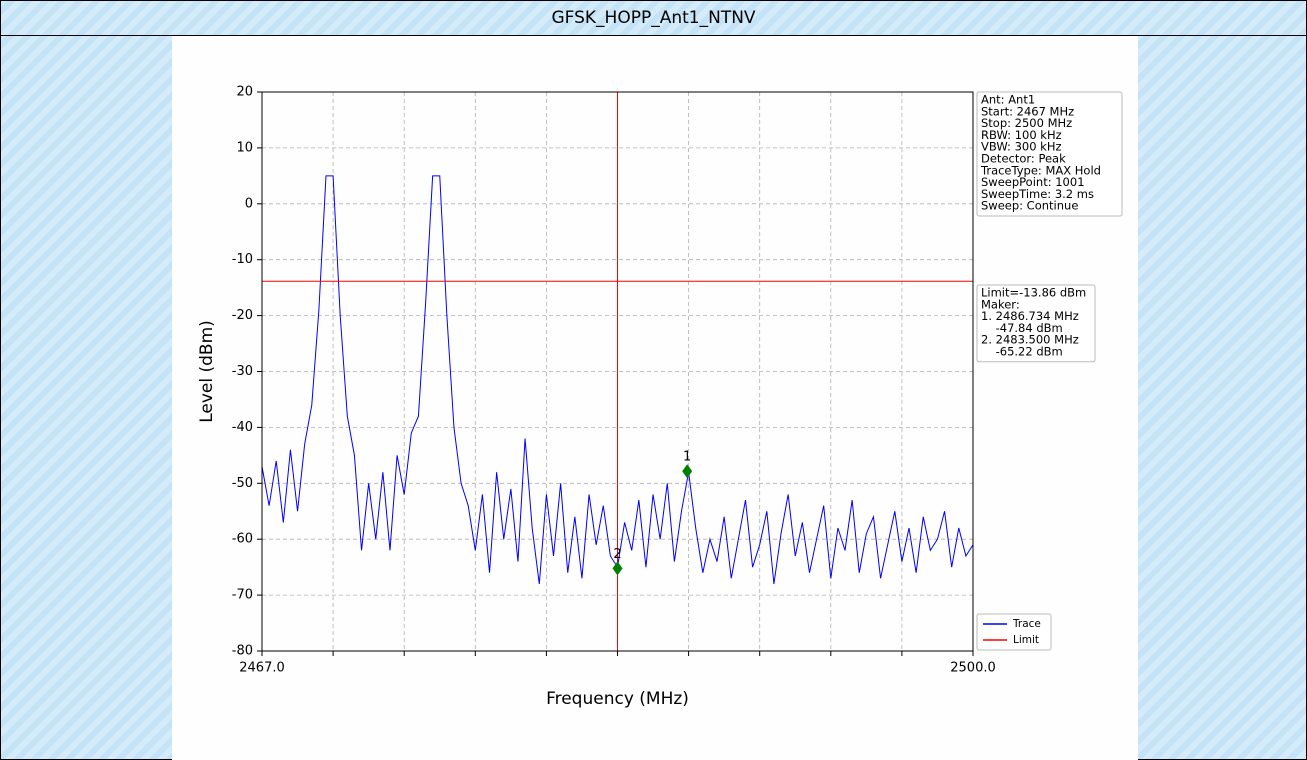 The width and height of the screenshot is (1307, 760). What do you see at coordinates (617, 554) in the screenshot?
I see `marker-label: 2` at bounding box center [617, 554].